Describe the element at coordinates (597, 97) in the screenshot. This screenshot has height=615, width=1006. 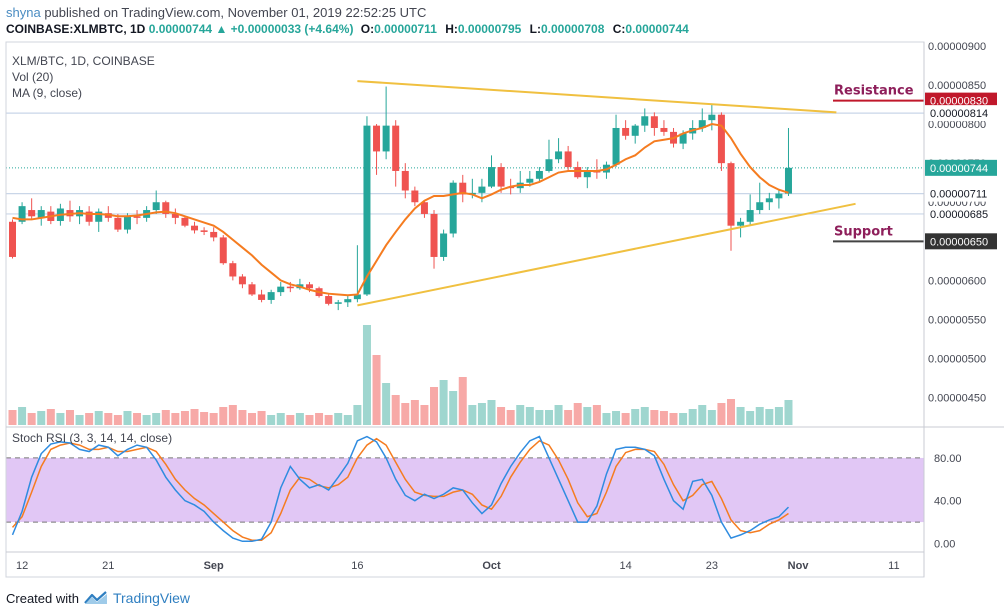
I see `resistance-trend-line` at that location.